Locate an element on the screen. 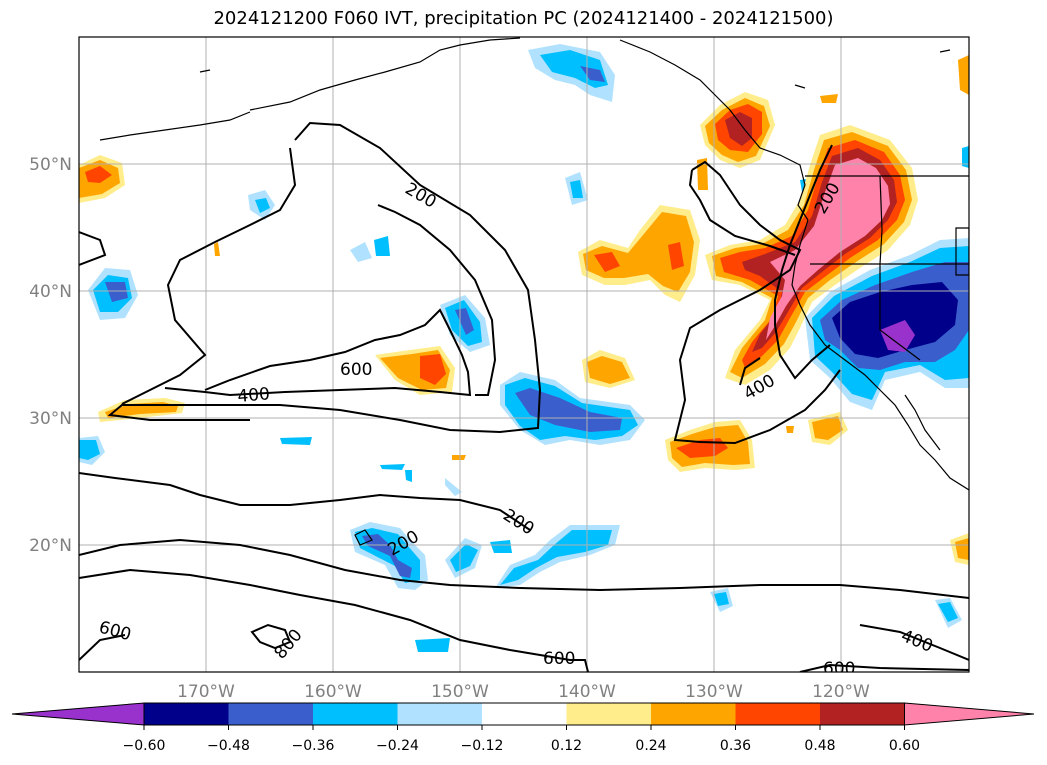  ivt-contour-400-east is located at coordinates (742, 212).